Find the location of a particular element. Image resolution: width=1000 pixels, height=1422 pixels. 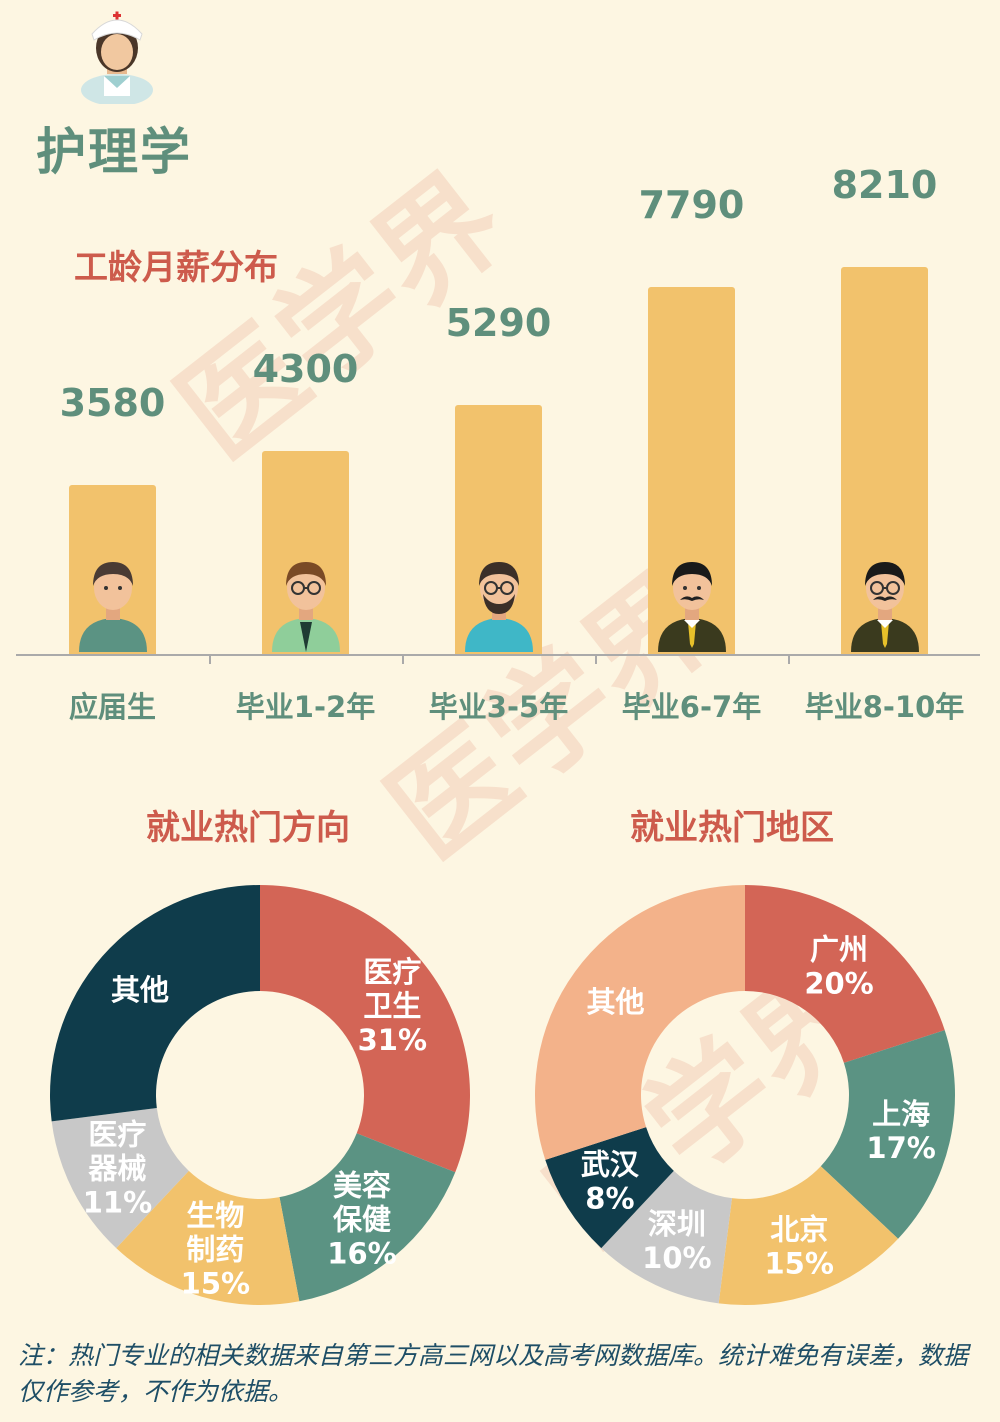

category-label: 毕业8-10年 is located at coordinates (884, 707).